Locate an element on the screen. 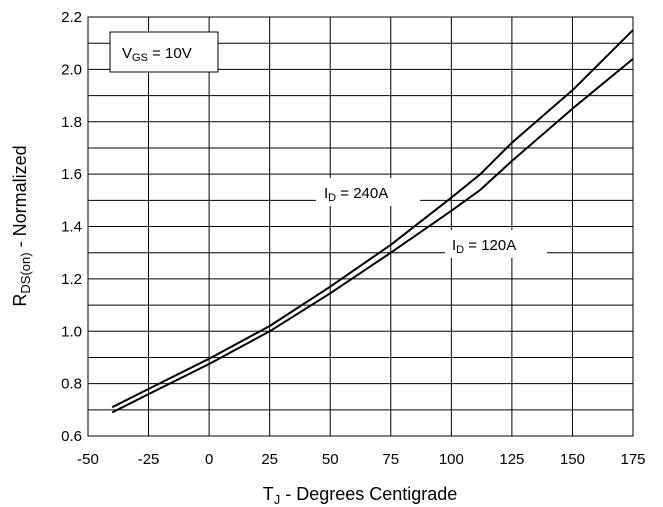 The image size is (663, 507). y-tick-label: 1.0 is located at coordinates (71, 331).